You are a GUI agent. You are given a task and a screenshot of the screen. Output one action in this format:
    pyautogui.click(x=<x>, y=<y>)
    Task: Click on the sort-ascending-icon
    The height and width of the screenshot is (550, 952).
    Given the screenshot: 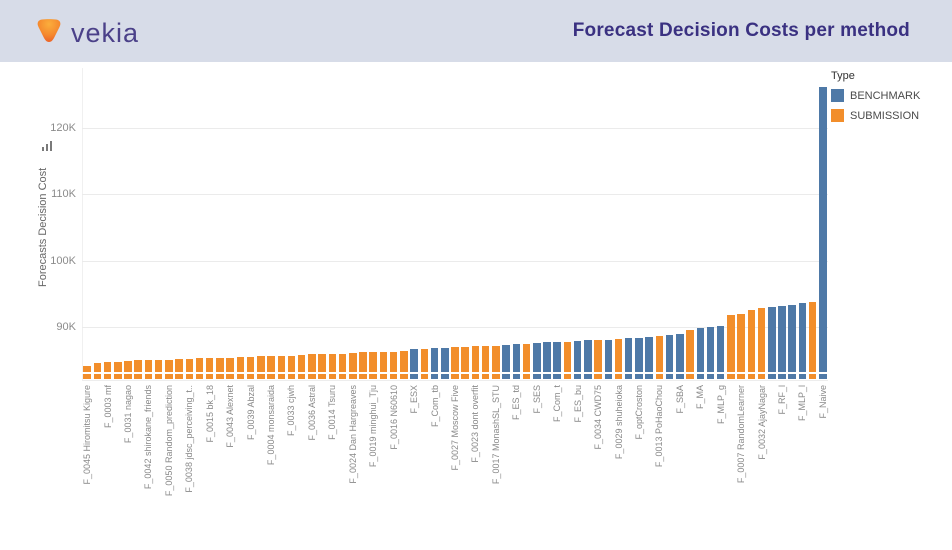 What is the action you would take?
    pyautogui.click(x=47, y=148)
    